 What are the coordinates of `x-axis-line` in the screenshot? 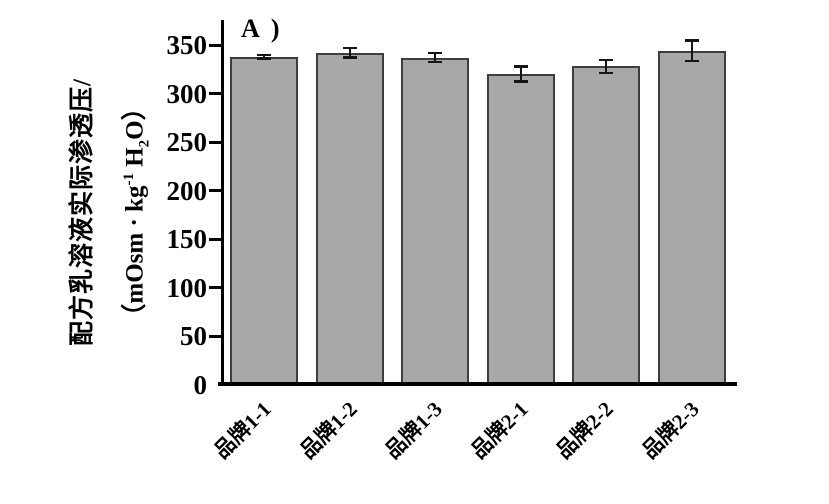 It's located at (477, 384).